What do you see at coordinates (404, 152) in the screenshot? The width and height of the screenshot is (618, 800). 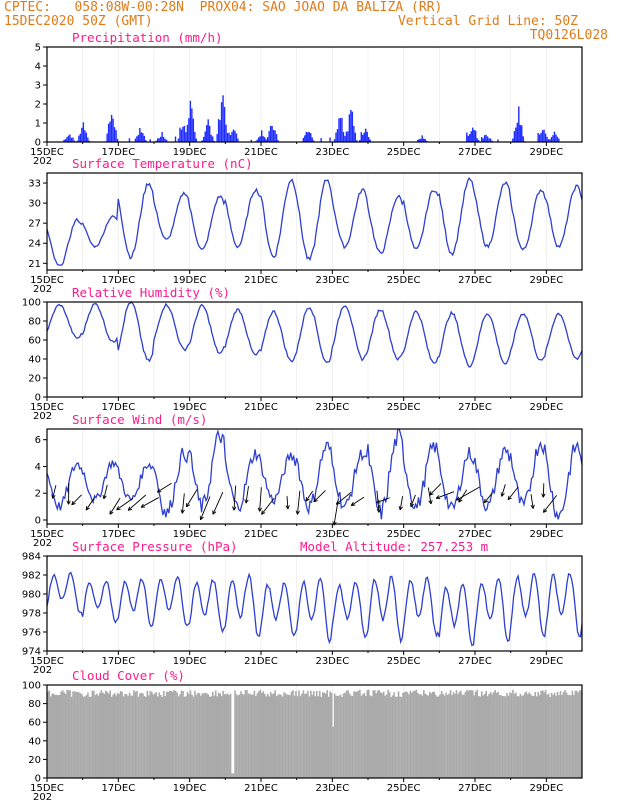 I see `x-tick-label: 25DEC` at bounding box center [404, 152].